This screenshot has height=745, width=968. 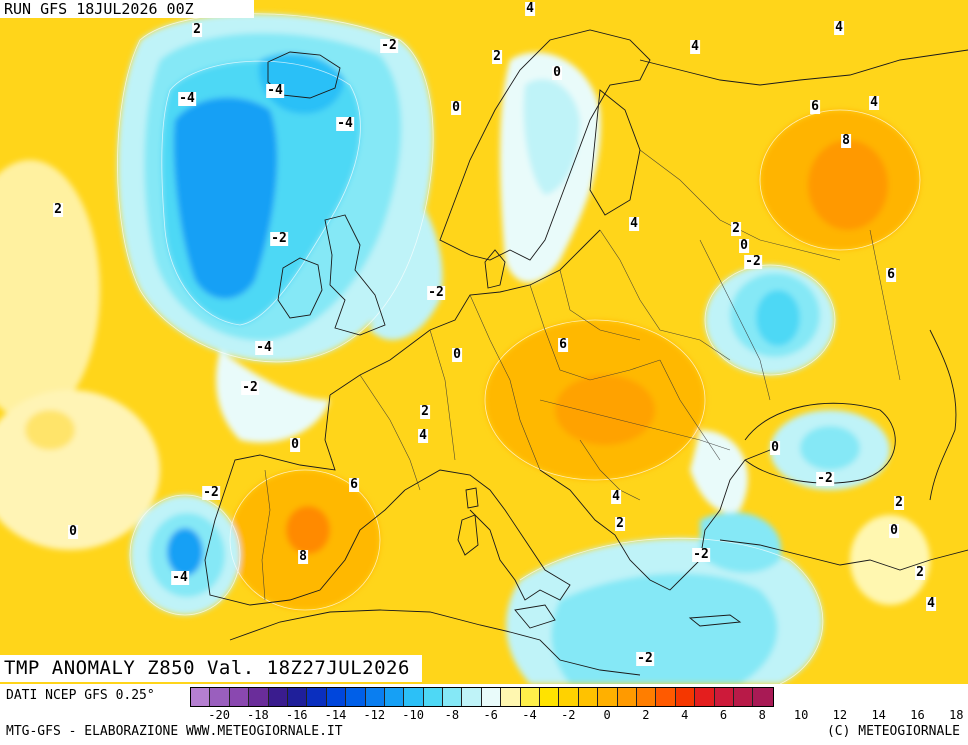 I want to click on scale-tick-label: 12, so click(x=840, y=715).